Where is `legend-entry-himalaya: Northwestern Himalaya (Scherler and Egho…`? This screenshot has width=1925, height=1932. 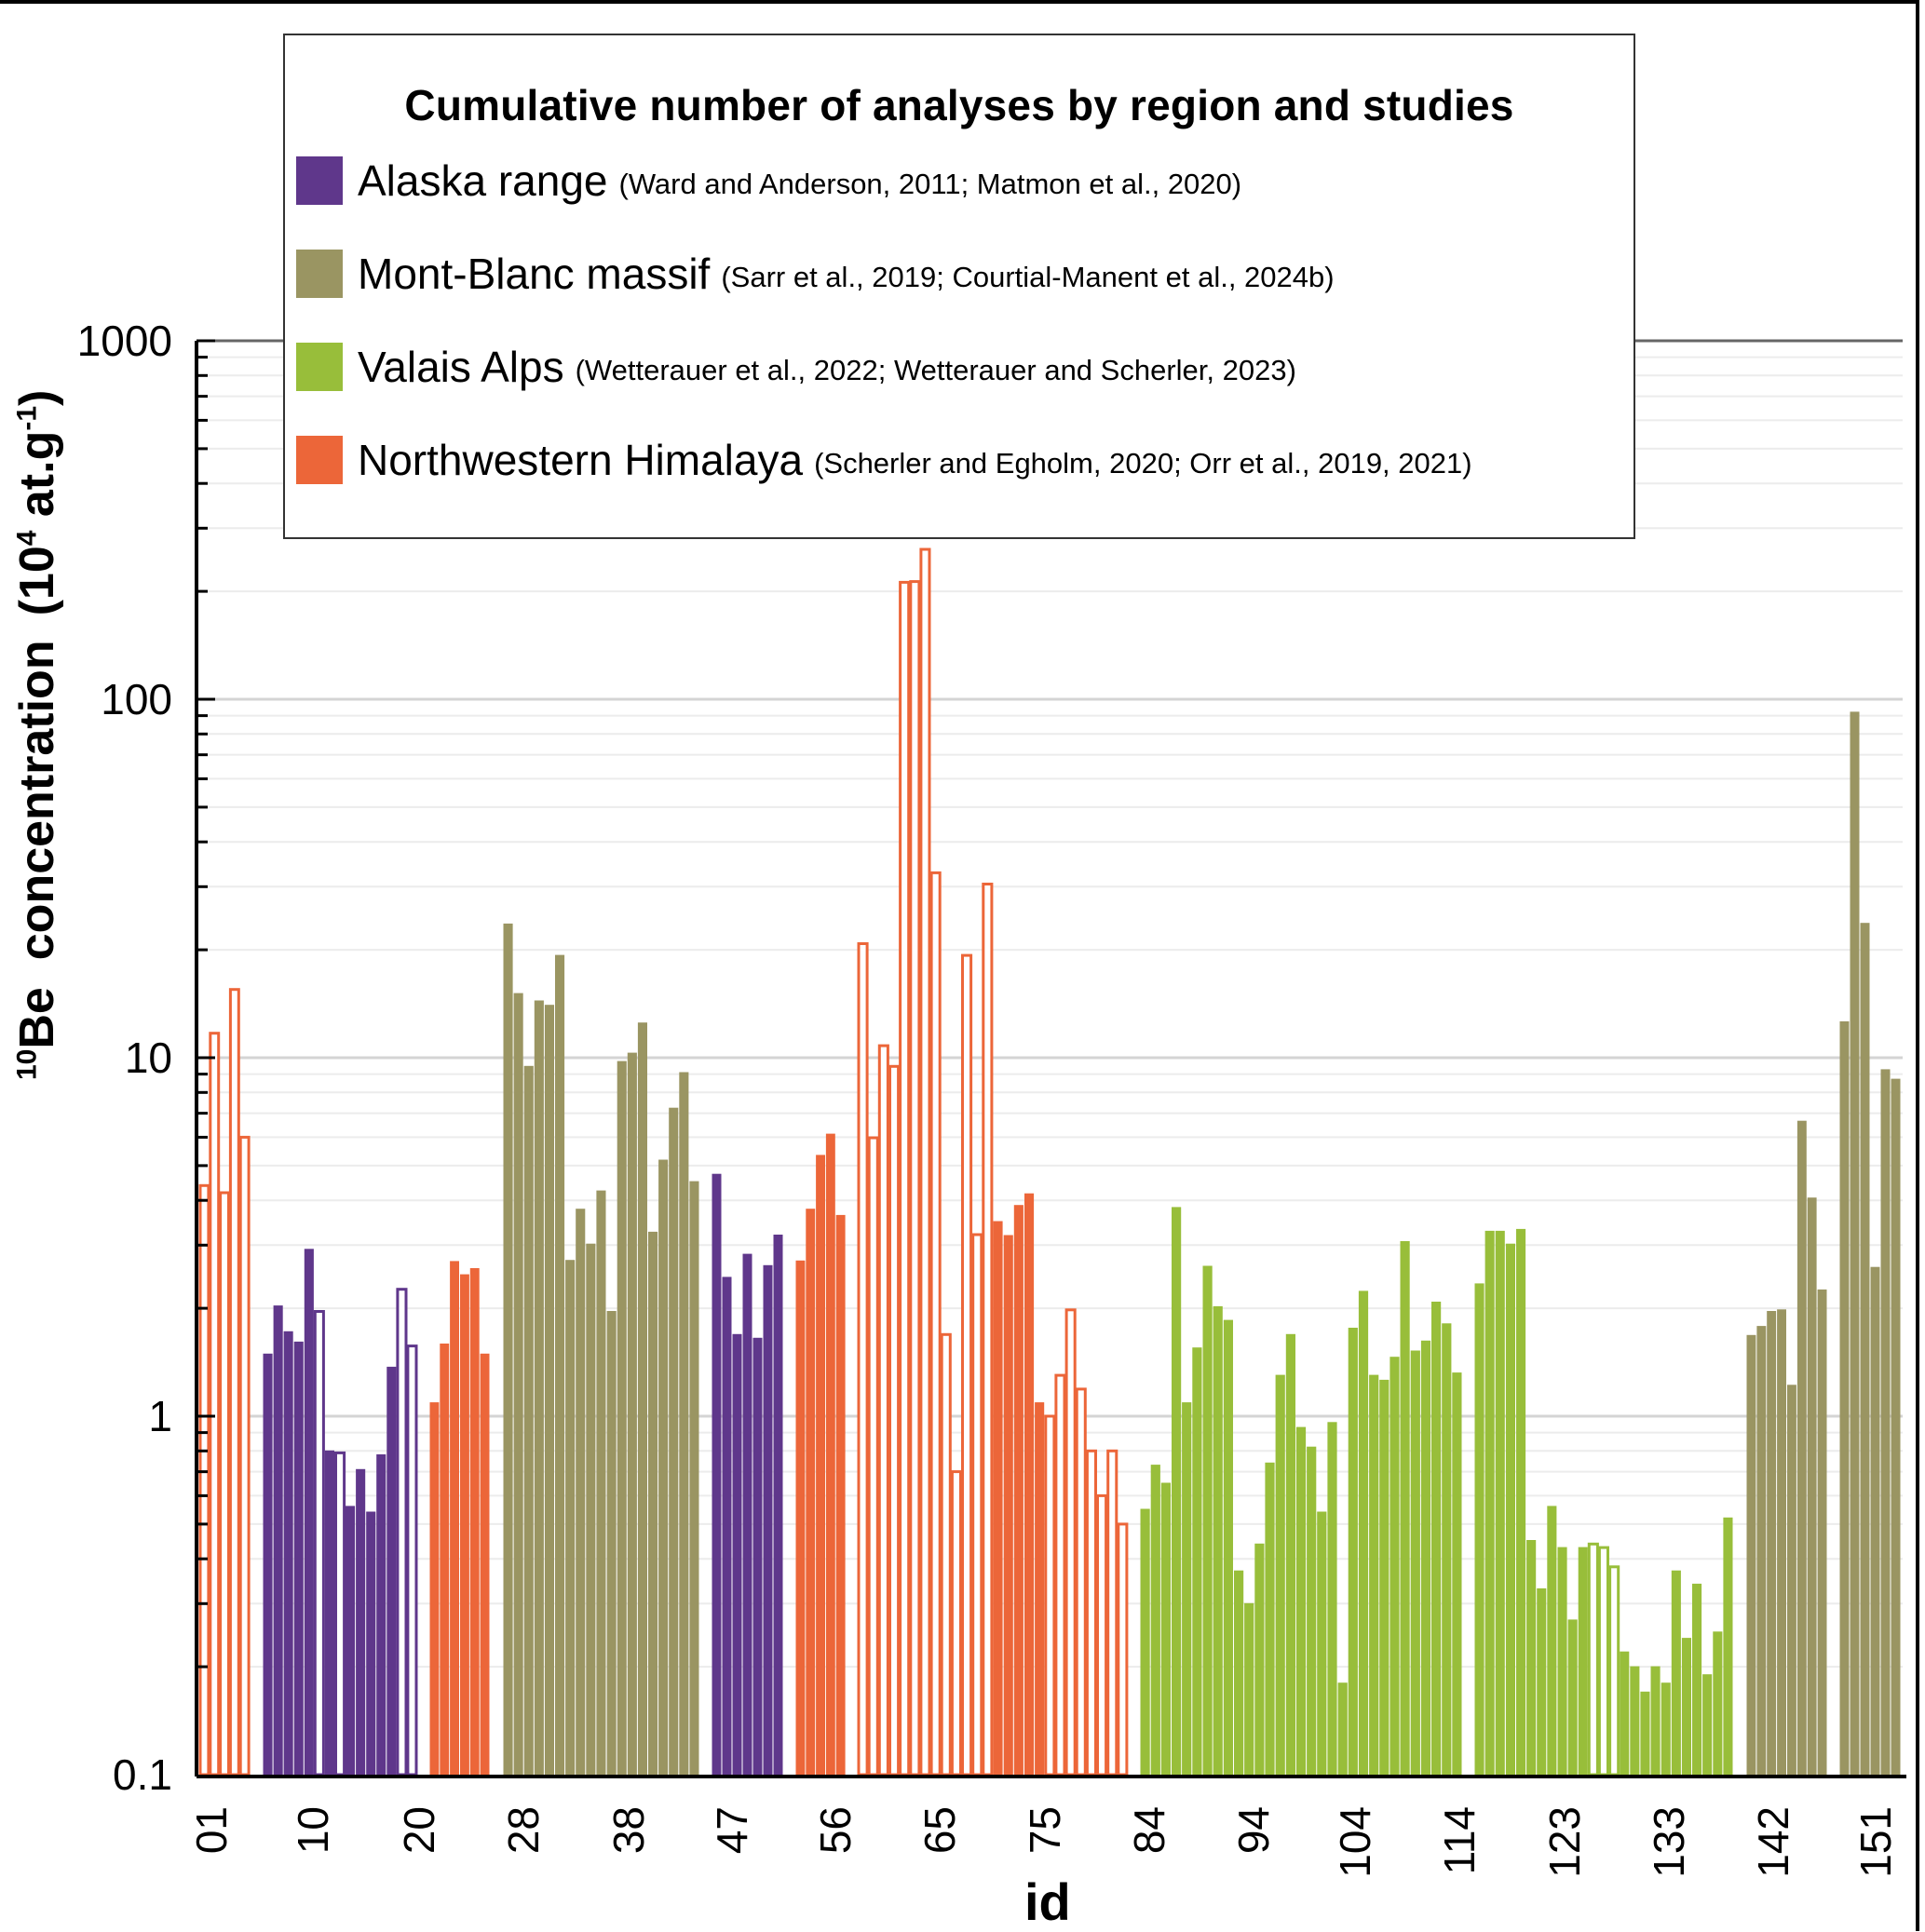
legend-entry-himalaya: Northwestern Himalaya (Scherler and Egho… is located at coordinates (884, 460).